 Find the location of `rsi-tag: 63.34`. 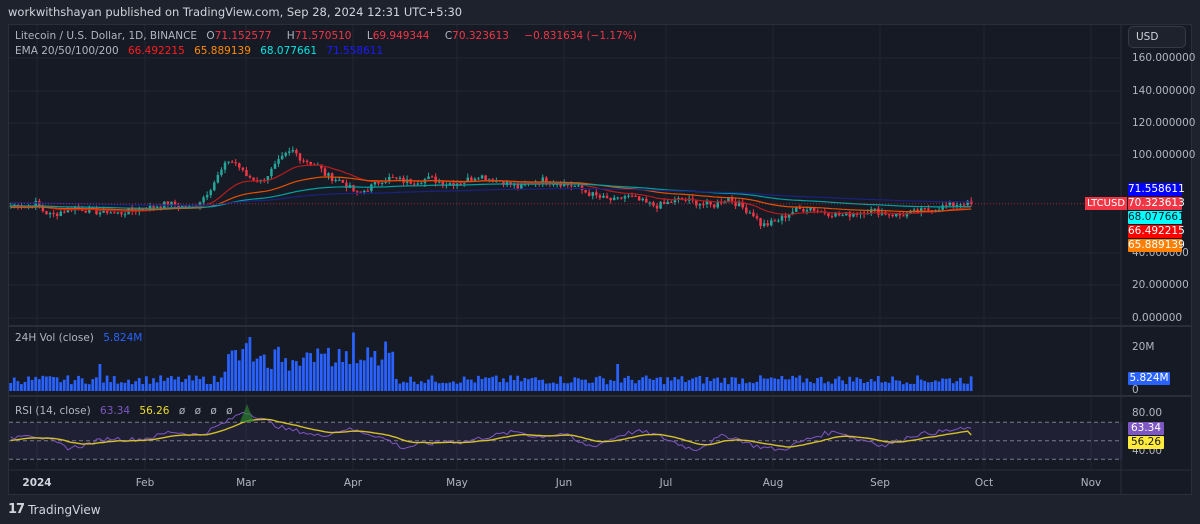

rsi-tag: 63.34 is located at coordinates (1146, 428).